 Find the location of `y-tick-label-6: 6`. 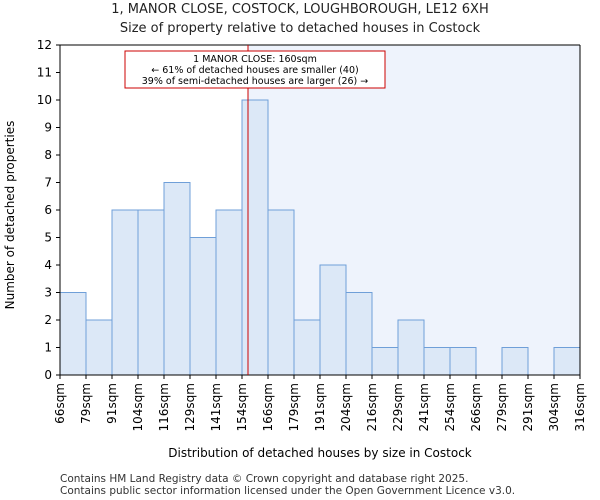

y-tick-label-6: 6 is located at coordinates (48, 210).